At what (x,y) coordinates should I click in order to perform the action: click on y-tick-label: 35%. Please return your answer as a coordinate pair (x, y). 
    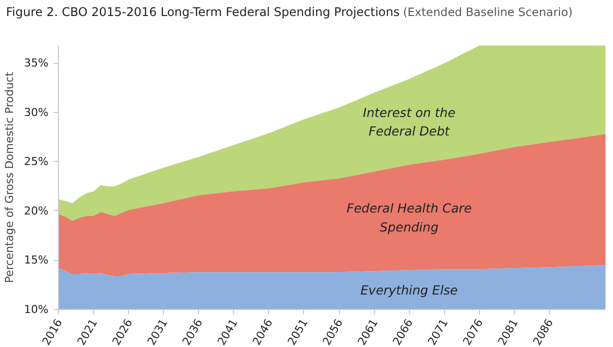
    Looking at the image, I should click on (36, 63).